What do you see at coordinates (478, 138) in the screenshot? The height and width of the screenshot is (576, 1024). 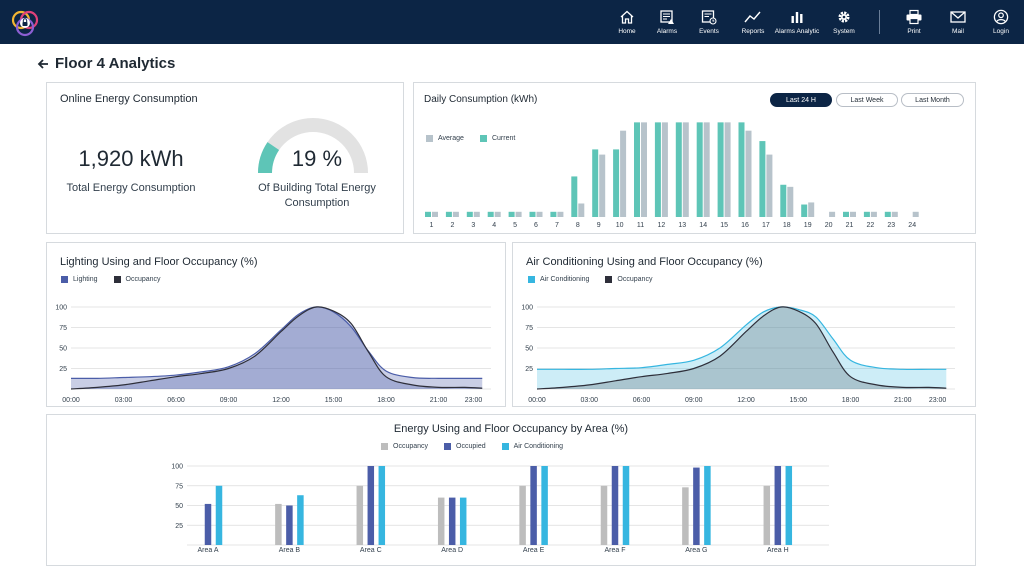 I see `daily-legend: Average Current` at bounding box center [478, 138].